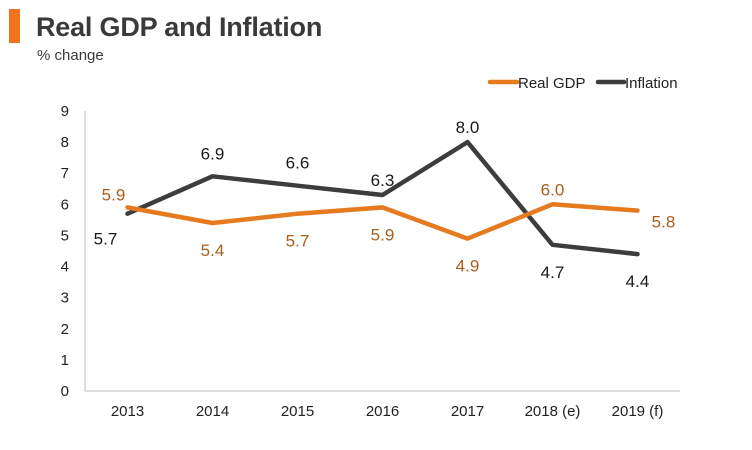 This screenshot has width=752, height=450. What do you see at coordinates (65, 111) in the screenshot?
I see `y-tick-label: 9` at bounding box center [65, 111].